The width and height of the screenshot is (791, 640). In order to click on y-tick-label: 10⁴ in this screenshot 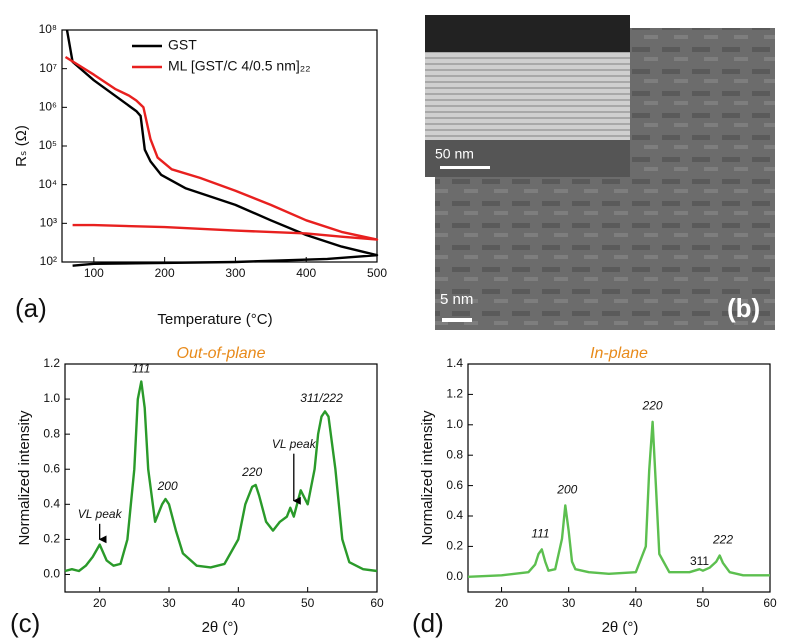, I will do `click(47, 184)`.